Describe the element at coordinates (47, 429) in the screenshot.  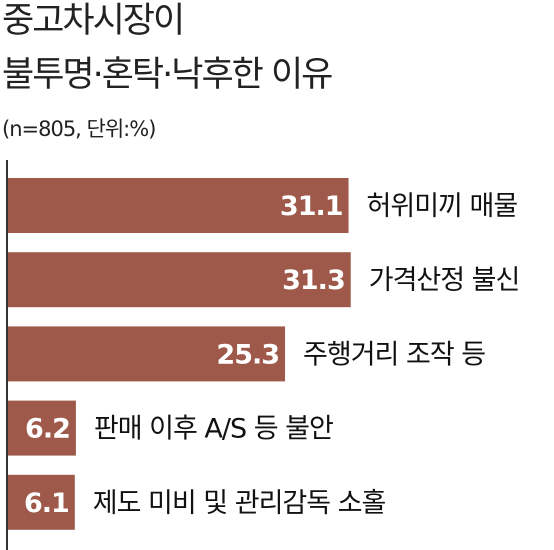
I see `value-label: 6.2` at that location.